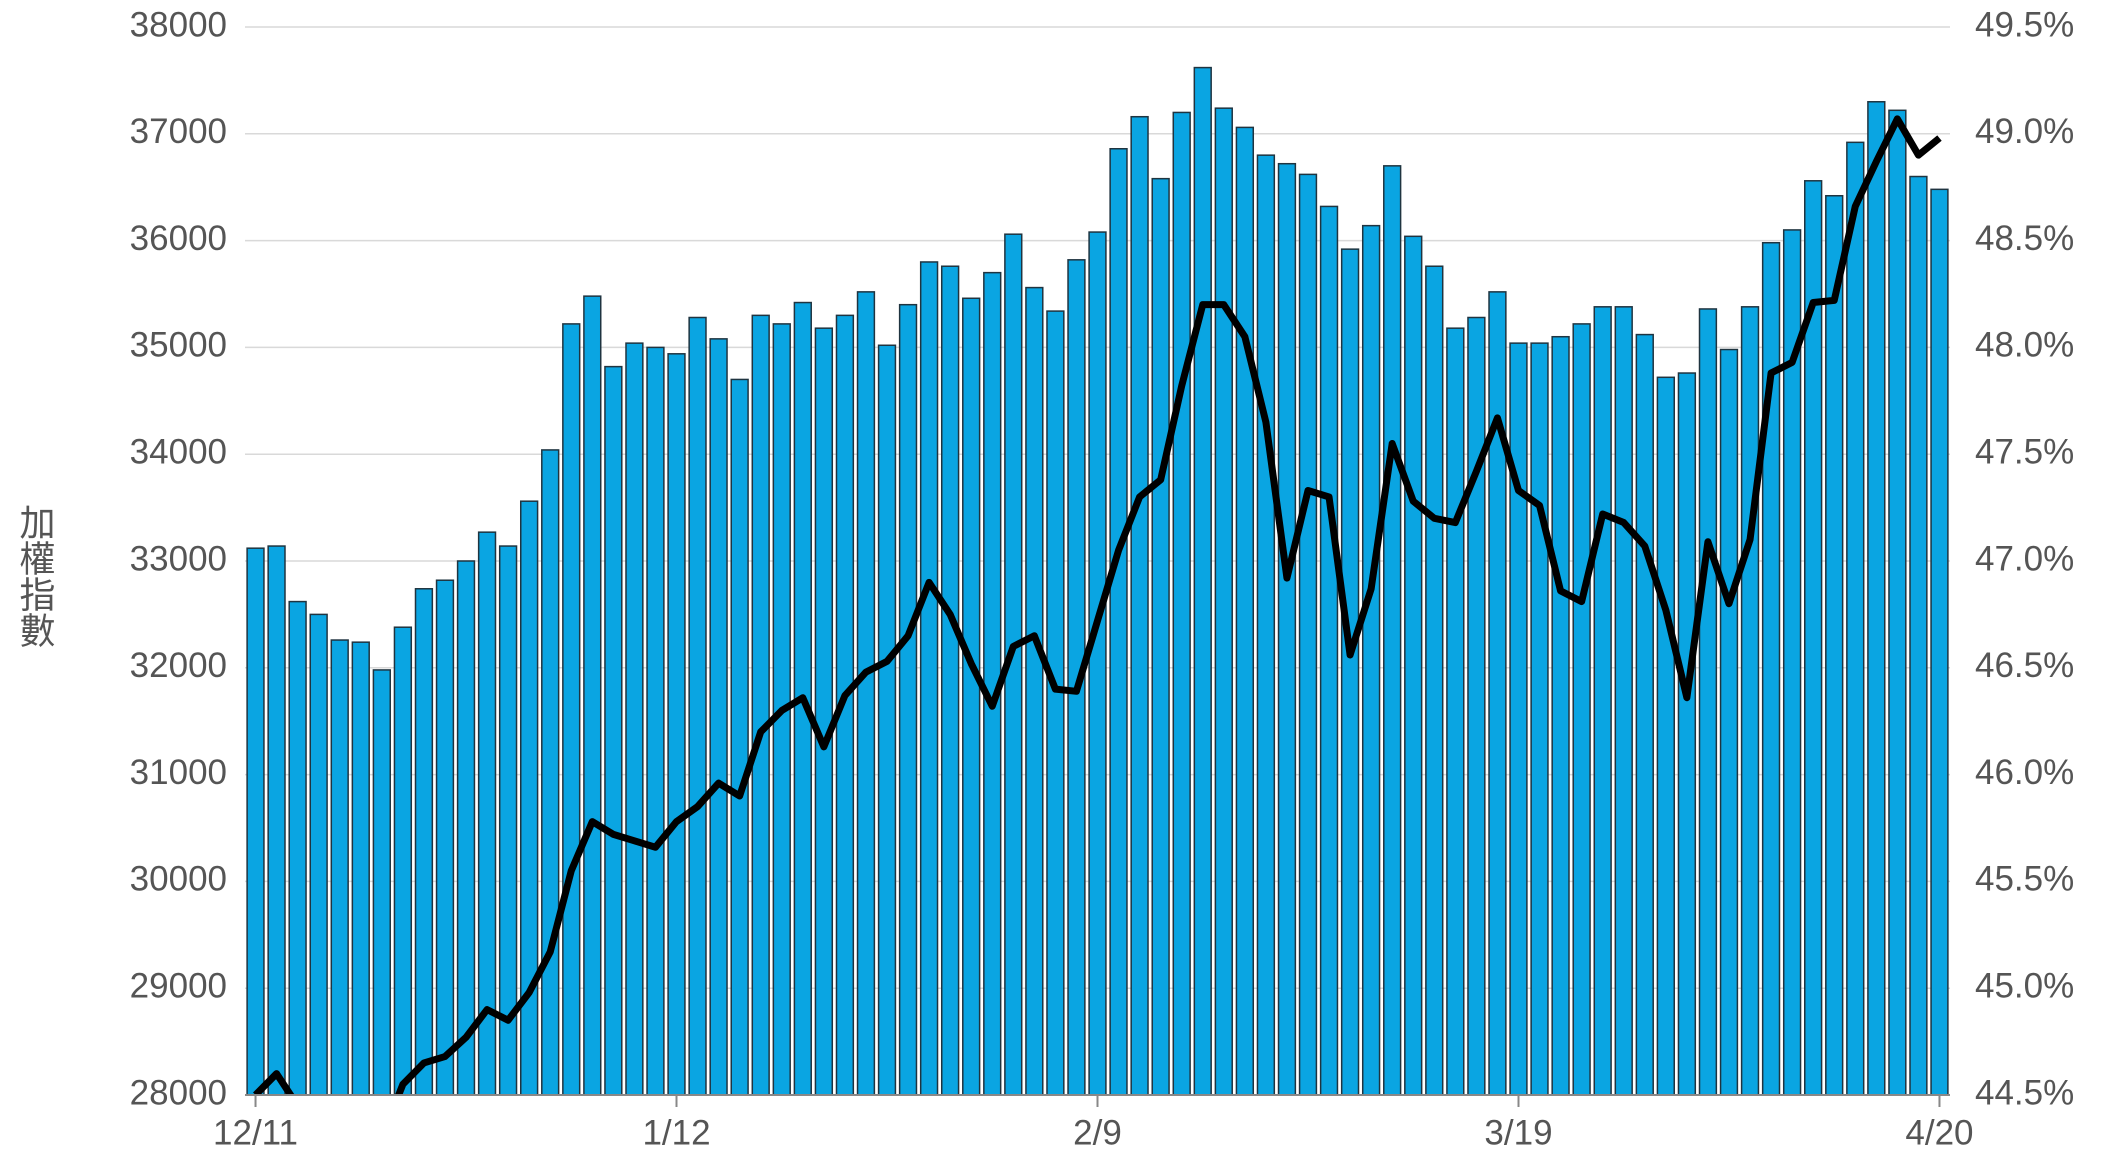 The width and height of the screenshot is (2109, 1157). I want to click on y-tick-label: 35000, so click(178, 345).